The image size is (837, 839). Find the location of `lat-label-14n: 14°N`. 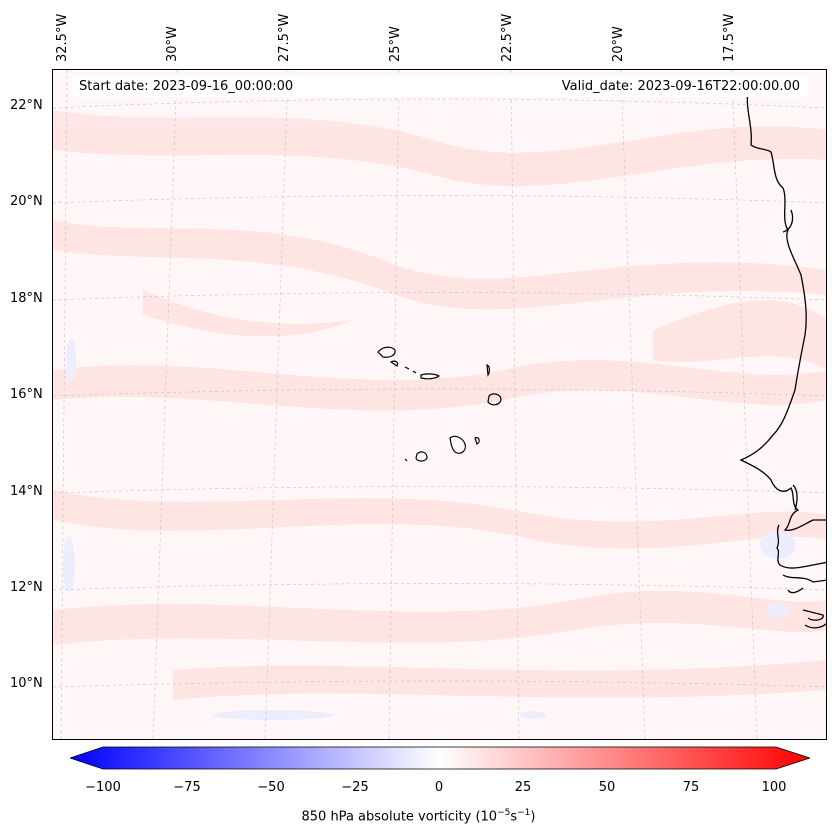

lat-label-14n: 14°N is located at coordinates (26, 491).